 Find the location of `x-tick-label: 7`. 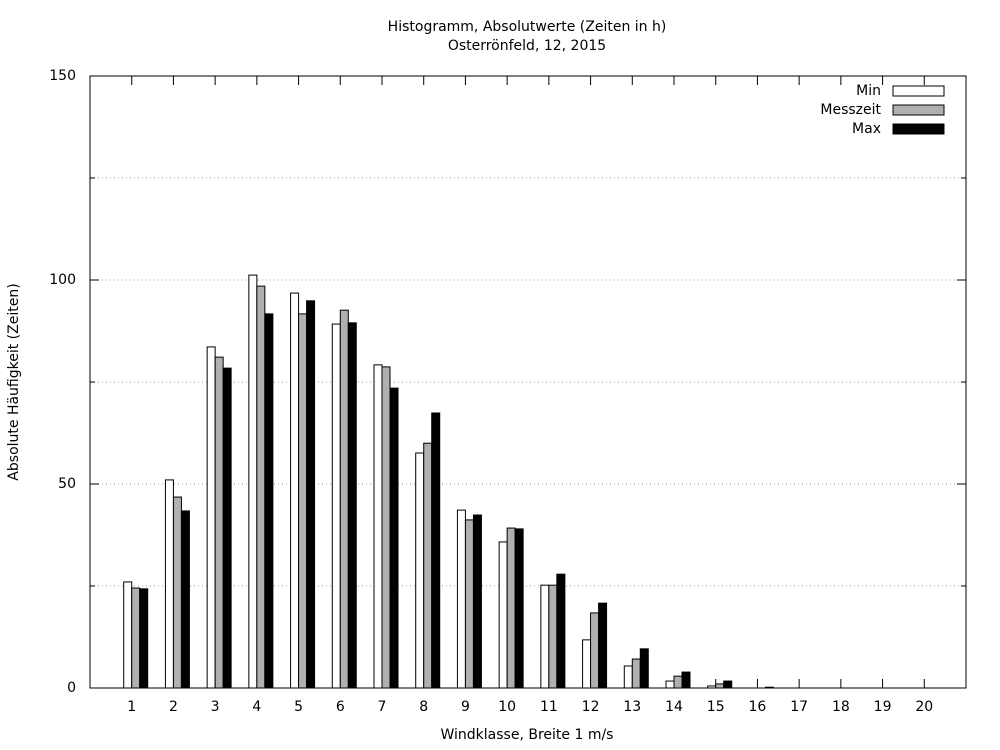

x-tick-label: 7 is located at coordinates (382, 707).